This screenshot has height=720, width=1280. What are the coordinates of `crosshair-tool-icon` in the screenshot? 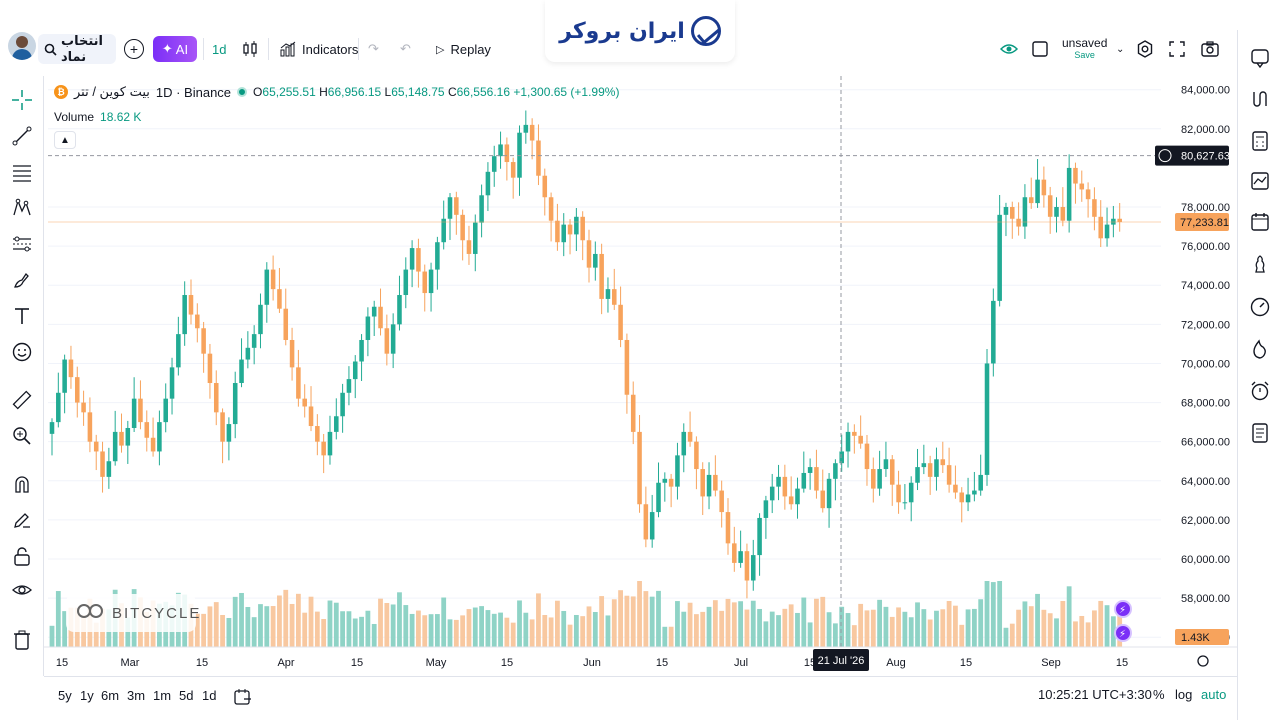 It's located at (22, 100).